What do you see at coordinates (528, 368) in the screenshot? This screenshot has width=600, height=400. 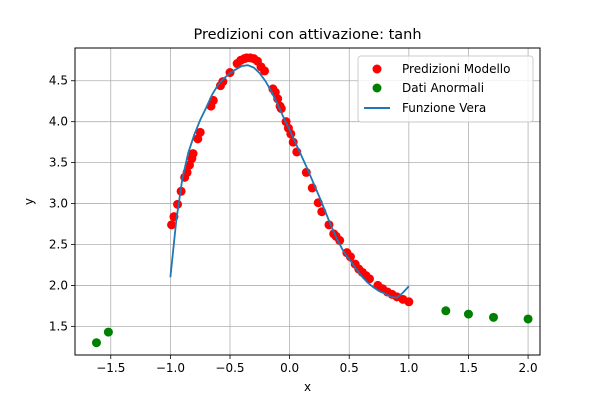 I see `x-tick-label: 2.0` at bounding box center [528, 368].